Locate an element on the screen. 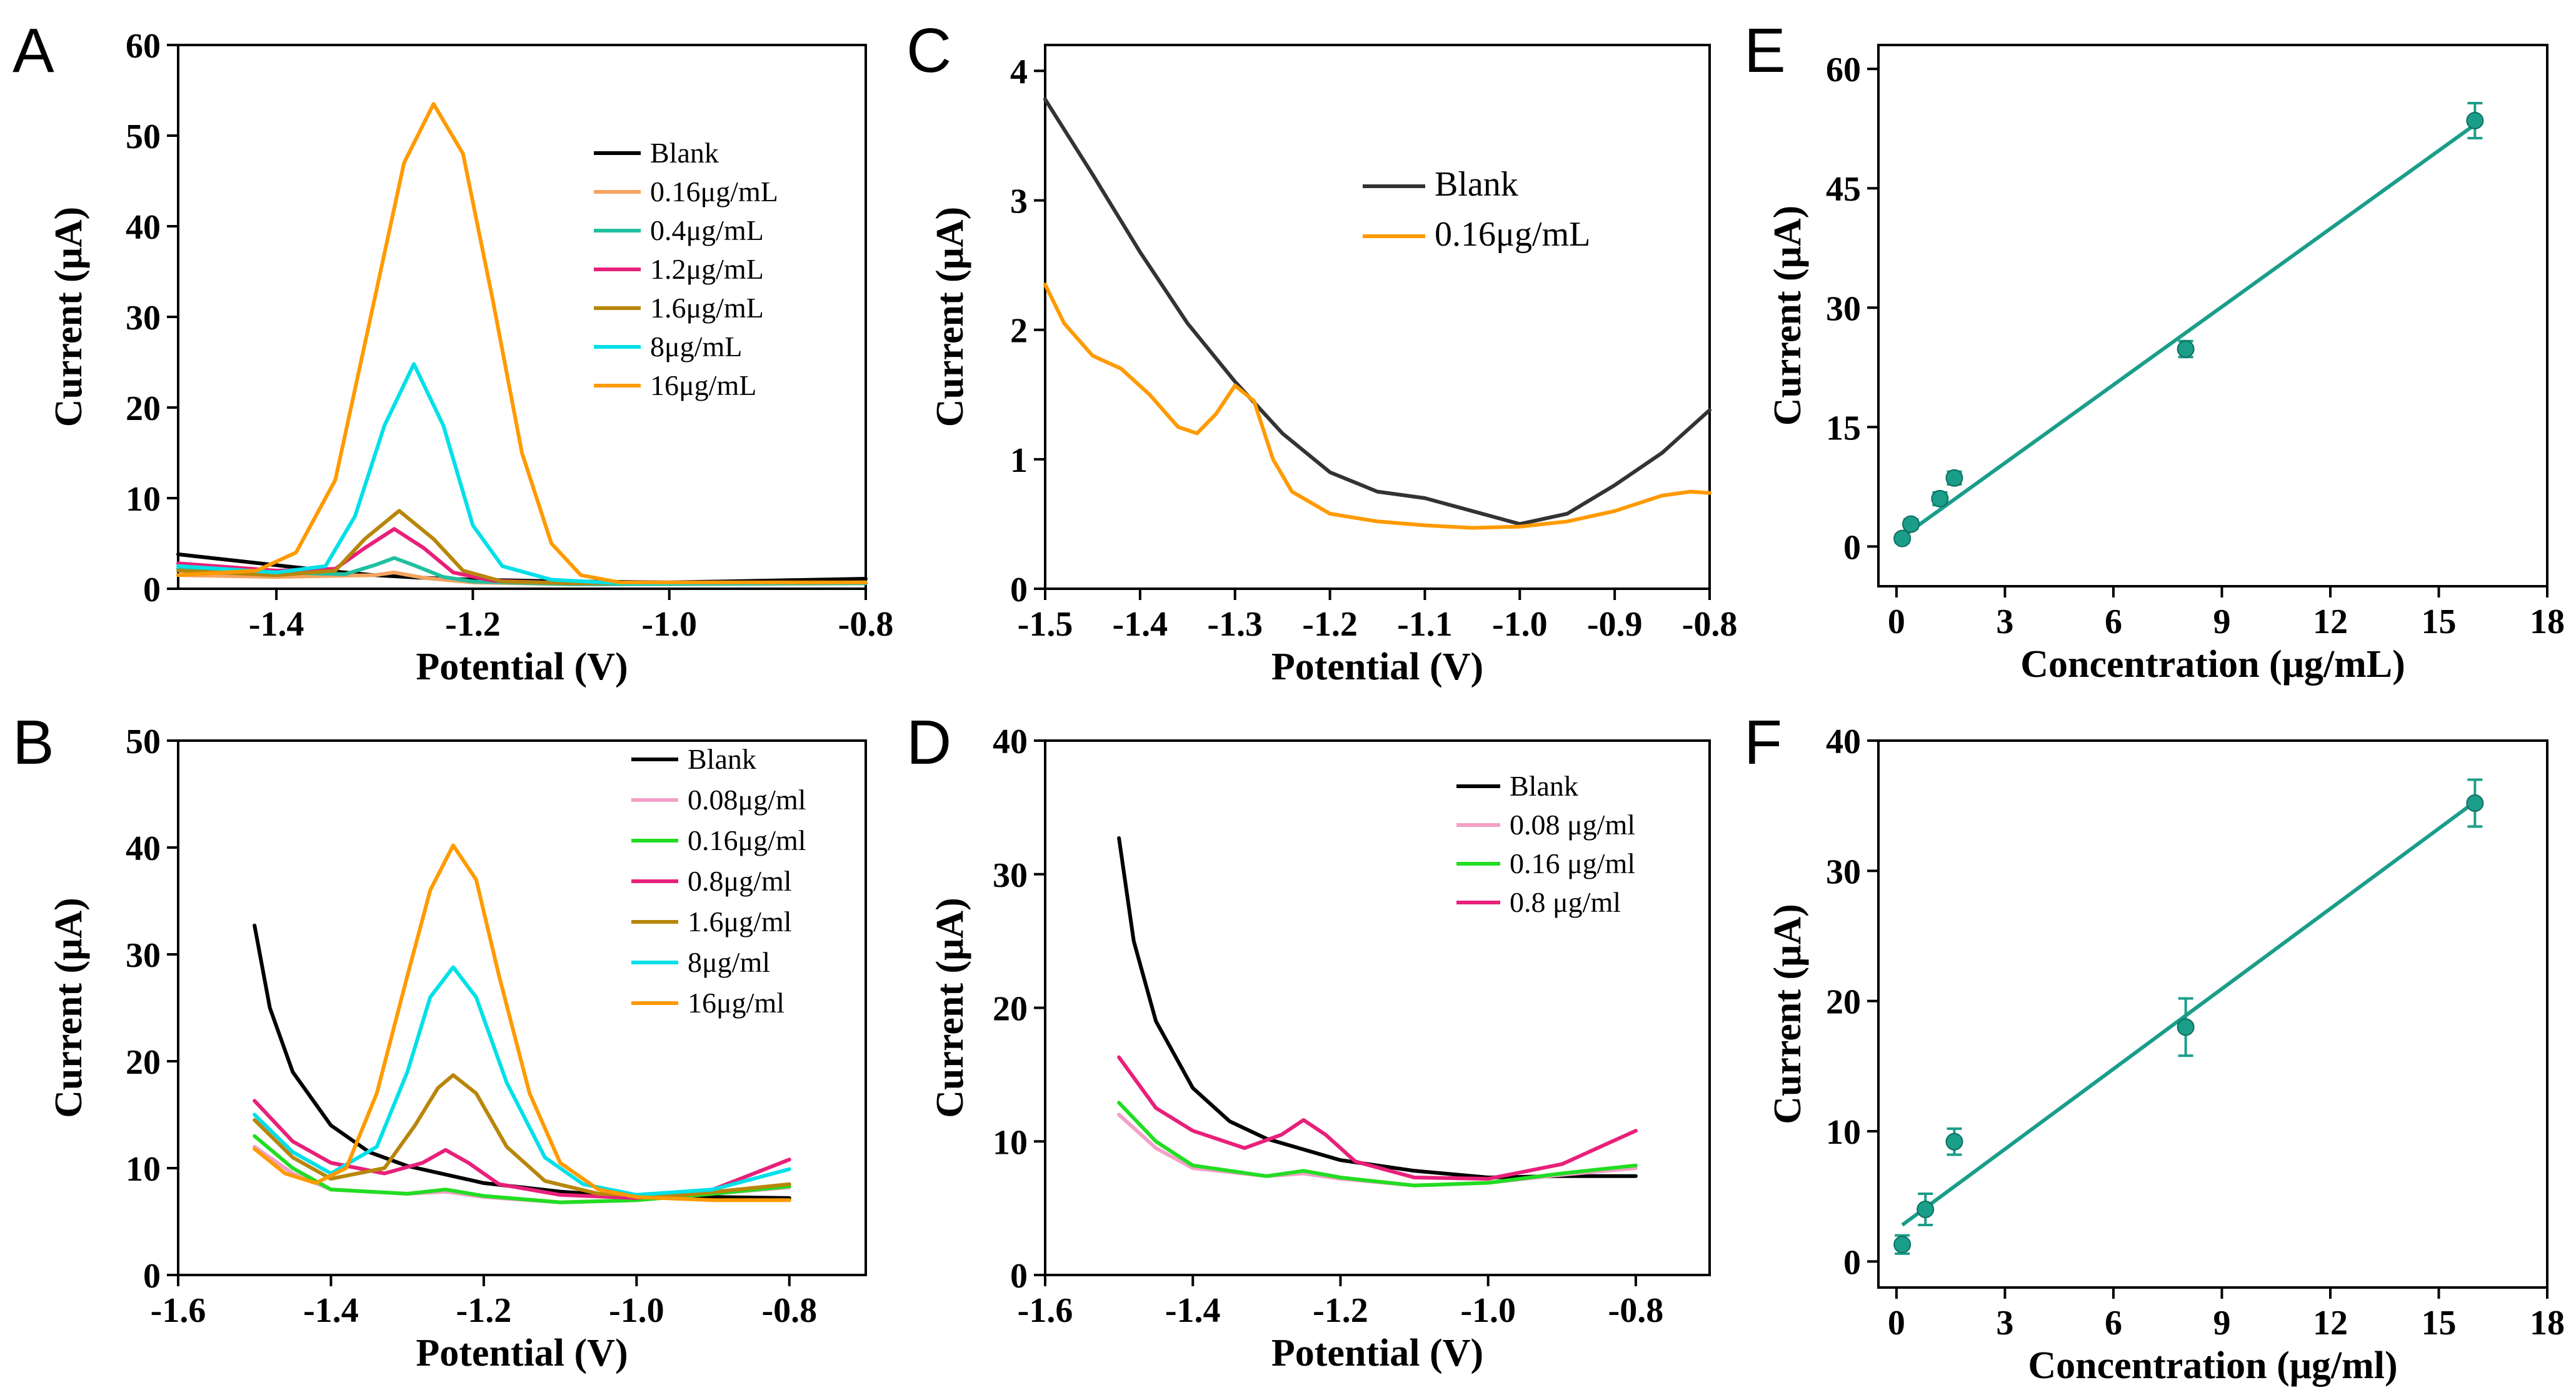 The height and width of the screenshot is (1400, 2576). y-tick-label: 45 is located at coordinates (1843, 189).